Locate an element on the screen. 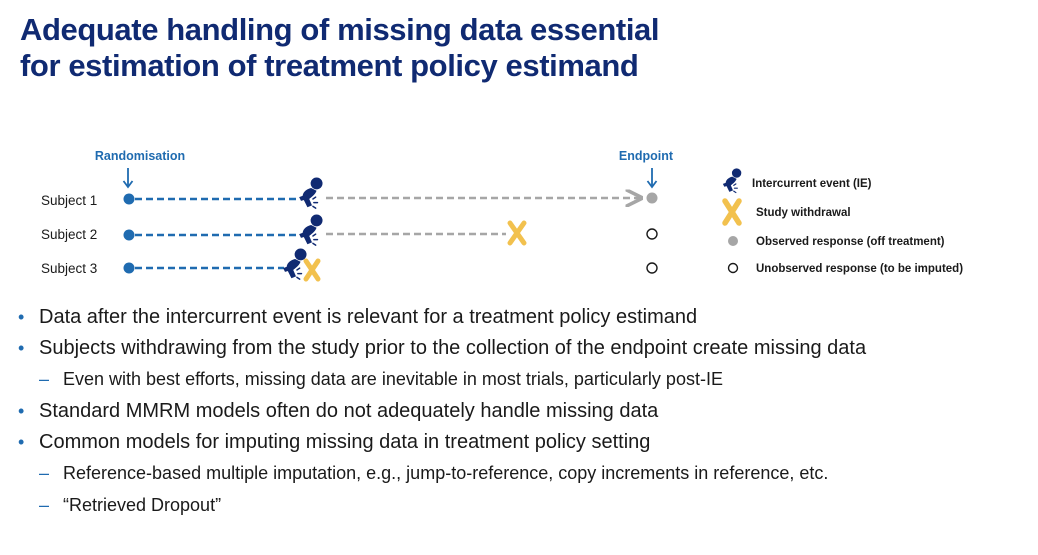 The image size is (1038, 555). subject-3-timeline is located at coordinates (390, 265).